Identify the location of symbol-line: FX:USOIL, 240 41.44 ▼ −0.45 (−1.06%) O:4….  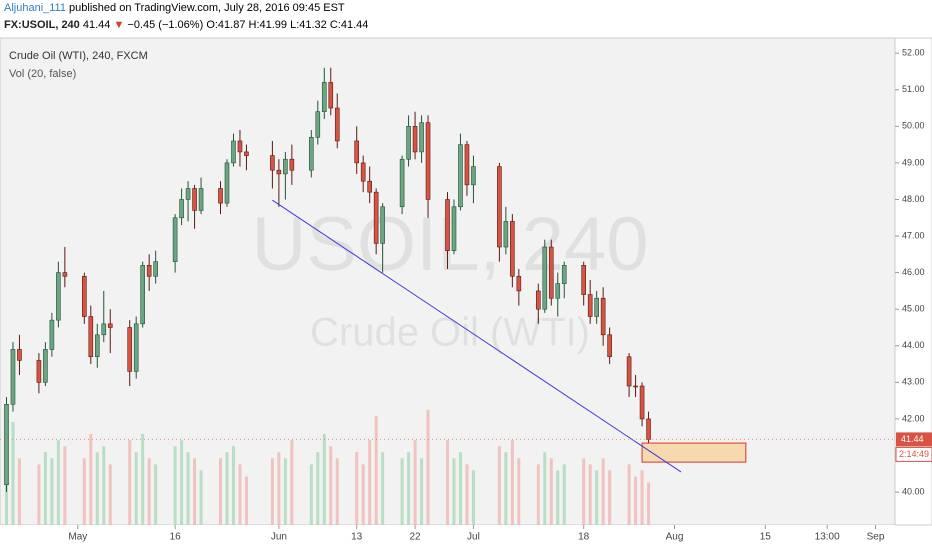
(464, 25).